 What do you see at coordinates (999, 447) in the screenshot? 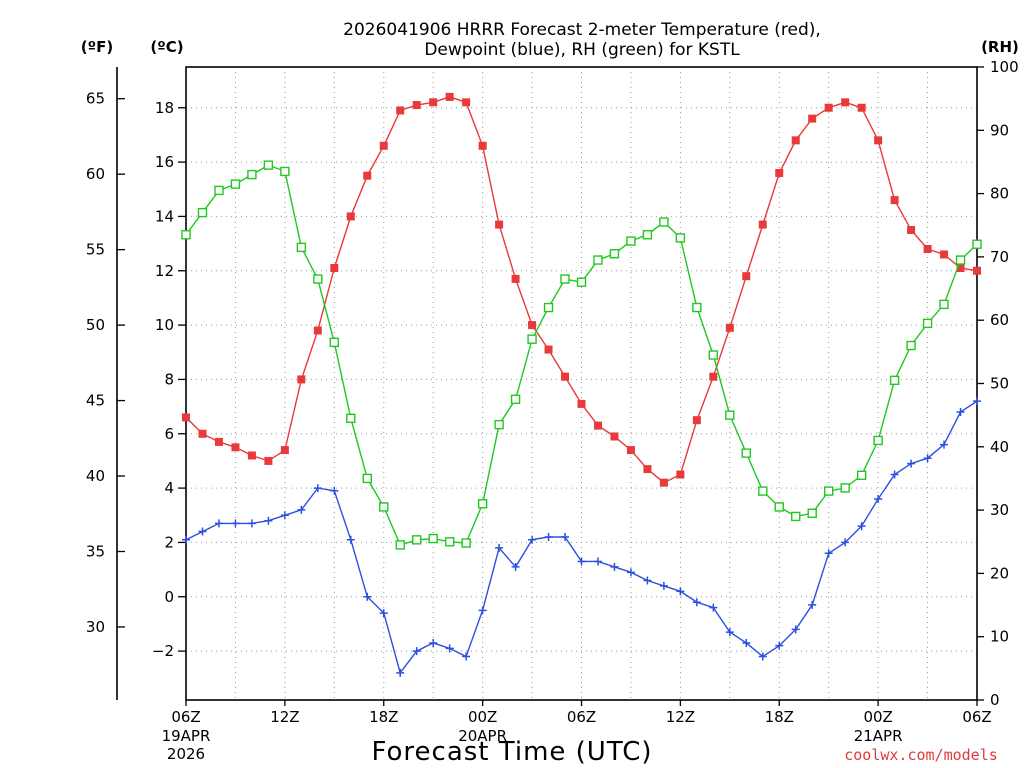
I see `rh-tick-label: 40` at bounding box center [999, 447].